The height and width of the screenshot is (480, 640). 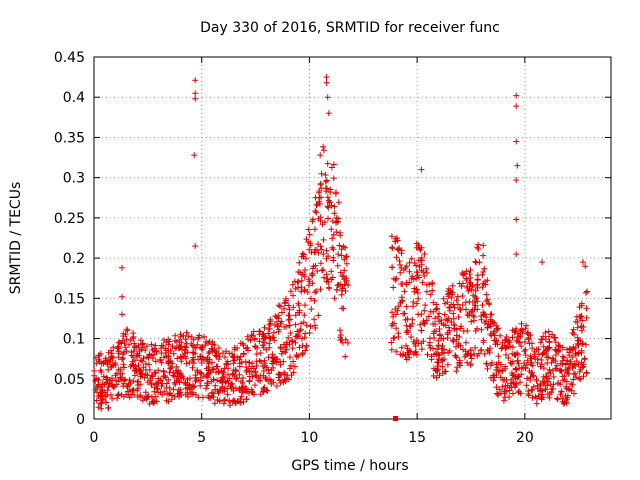 What do you see at coordinates (525, 438) in the screenshot?
I see `x-tick-label: 20` at bounding box center [525, 438].